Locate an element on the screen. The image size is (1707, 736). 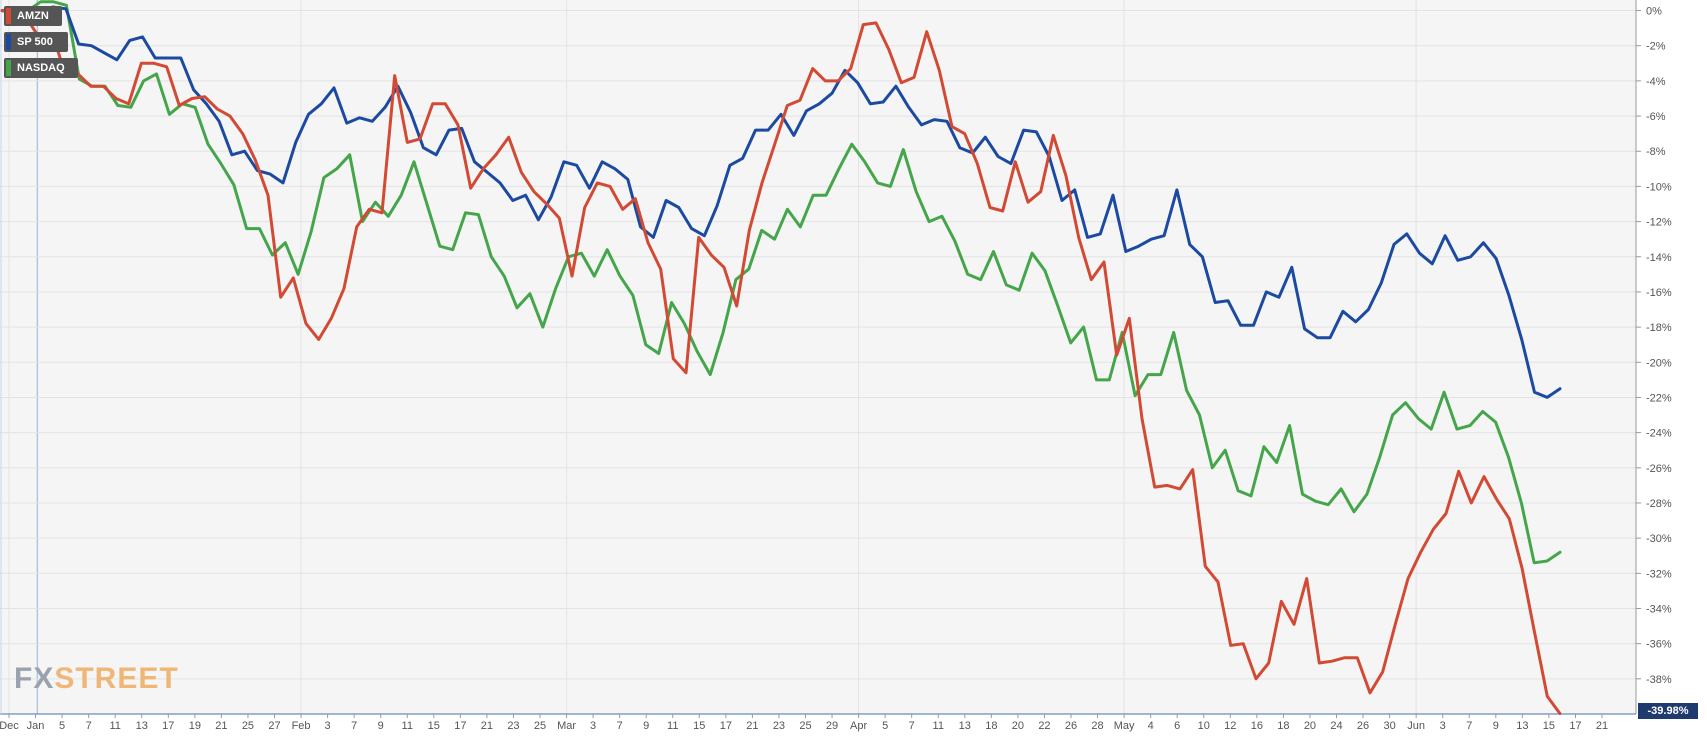
x-tick-label: 22 is located at coordinates (1044, 726).